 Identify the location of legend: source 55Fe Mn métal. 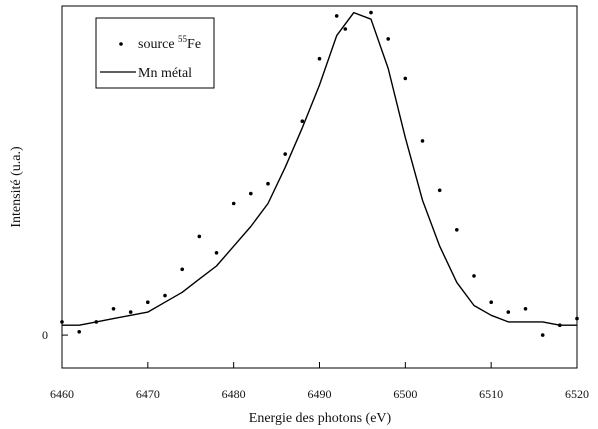
(155, 53).